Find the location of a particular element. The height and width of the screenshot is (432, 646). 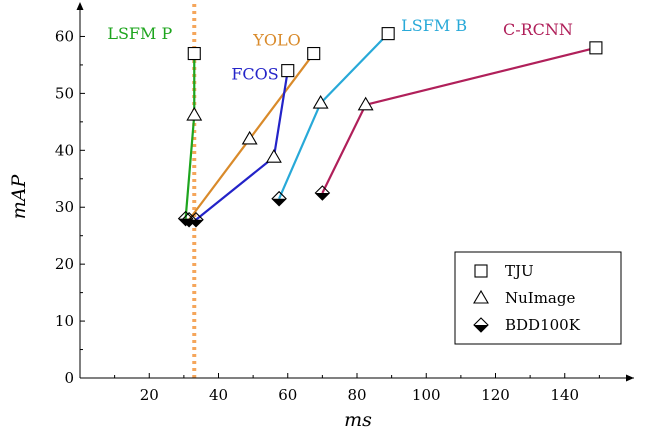

series-labels: LSFM P YOLO FCOS LSFM B C-RCNN is located at coordinates (340, 49).